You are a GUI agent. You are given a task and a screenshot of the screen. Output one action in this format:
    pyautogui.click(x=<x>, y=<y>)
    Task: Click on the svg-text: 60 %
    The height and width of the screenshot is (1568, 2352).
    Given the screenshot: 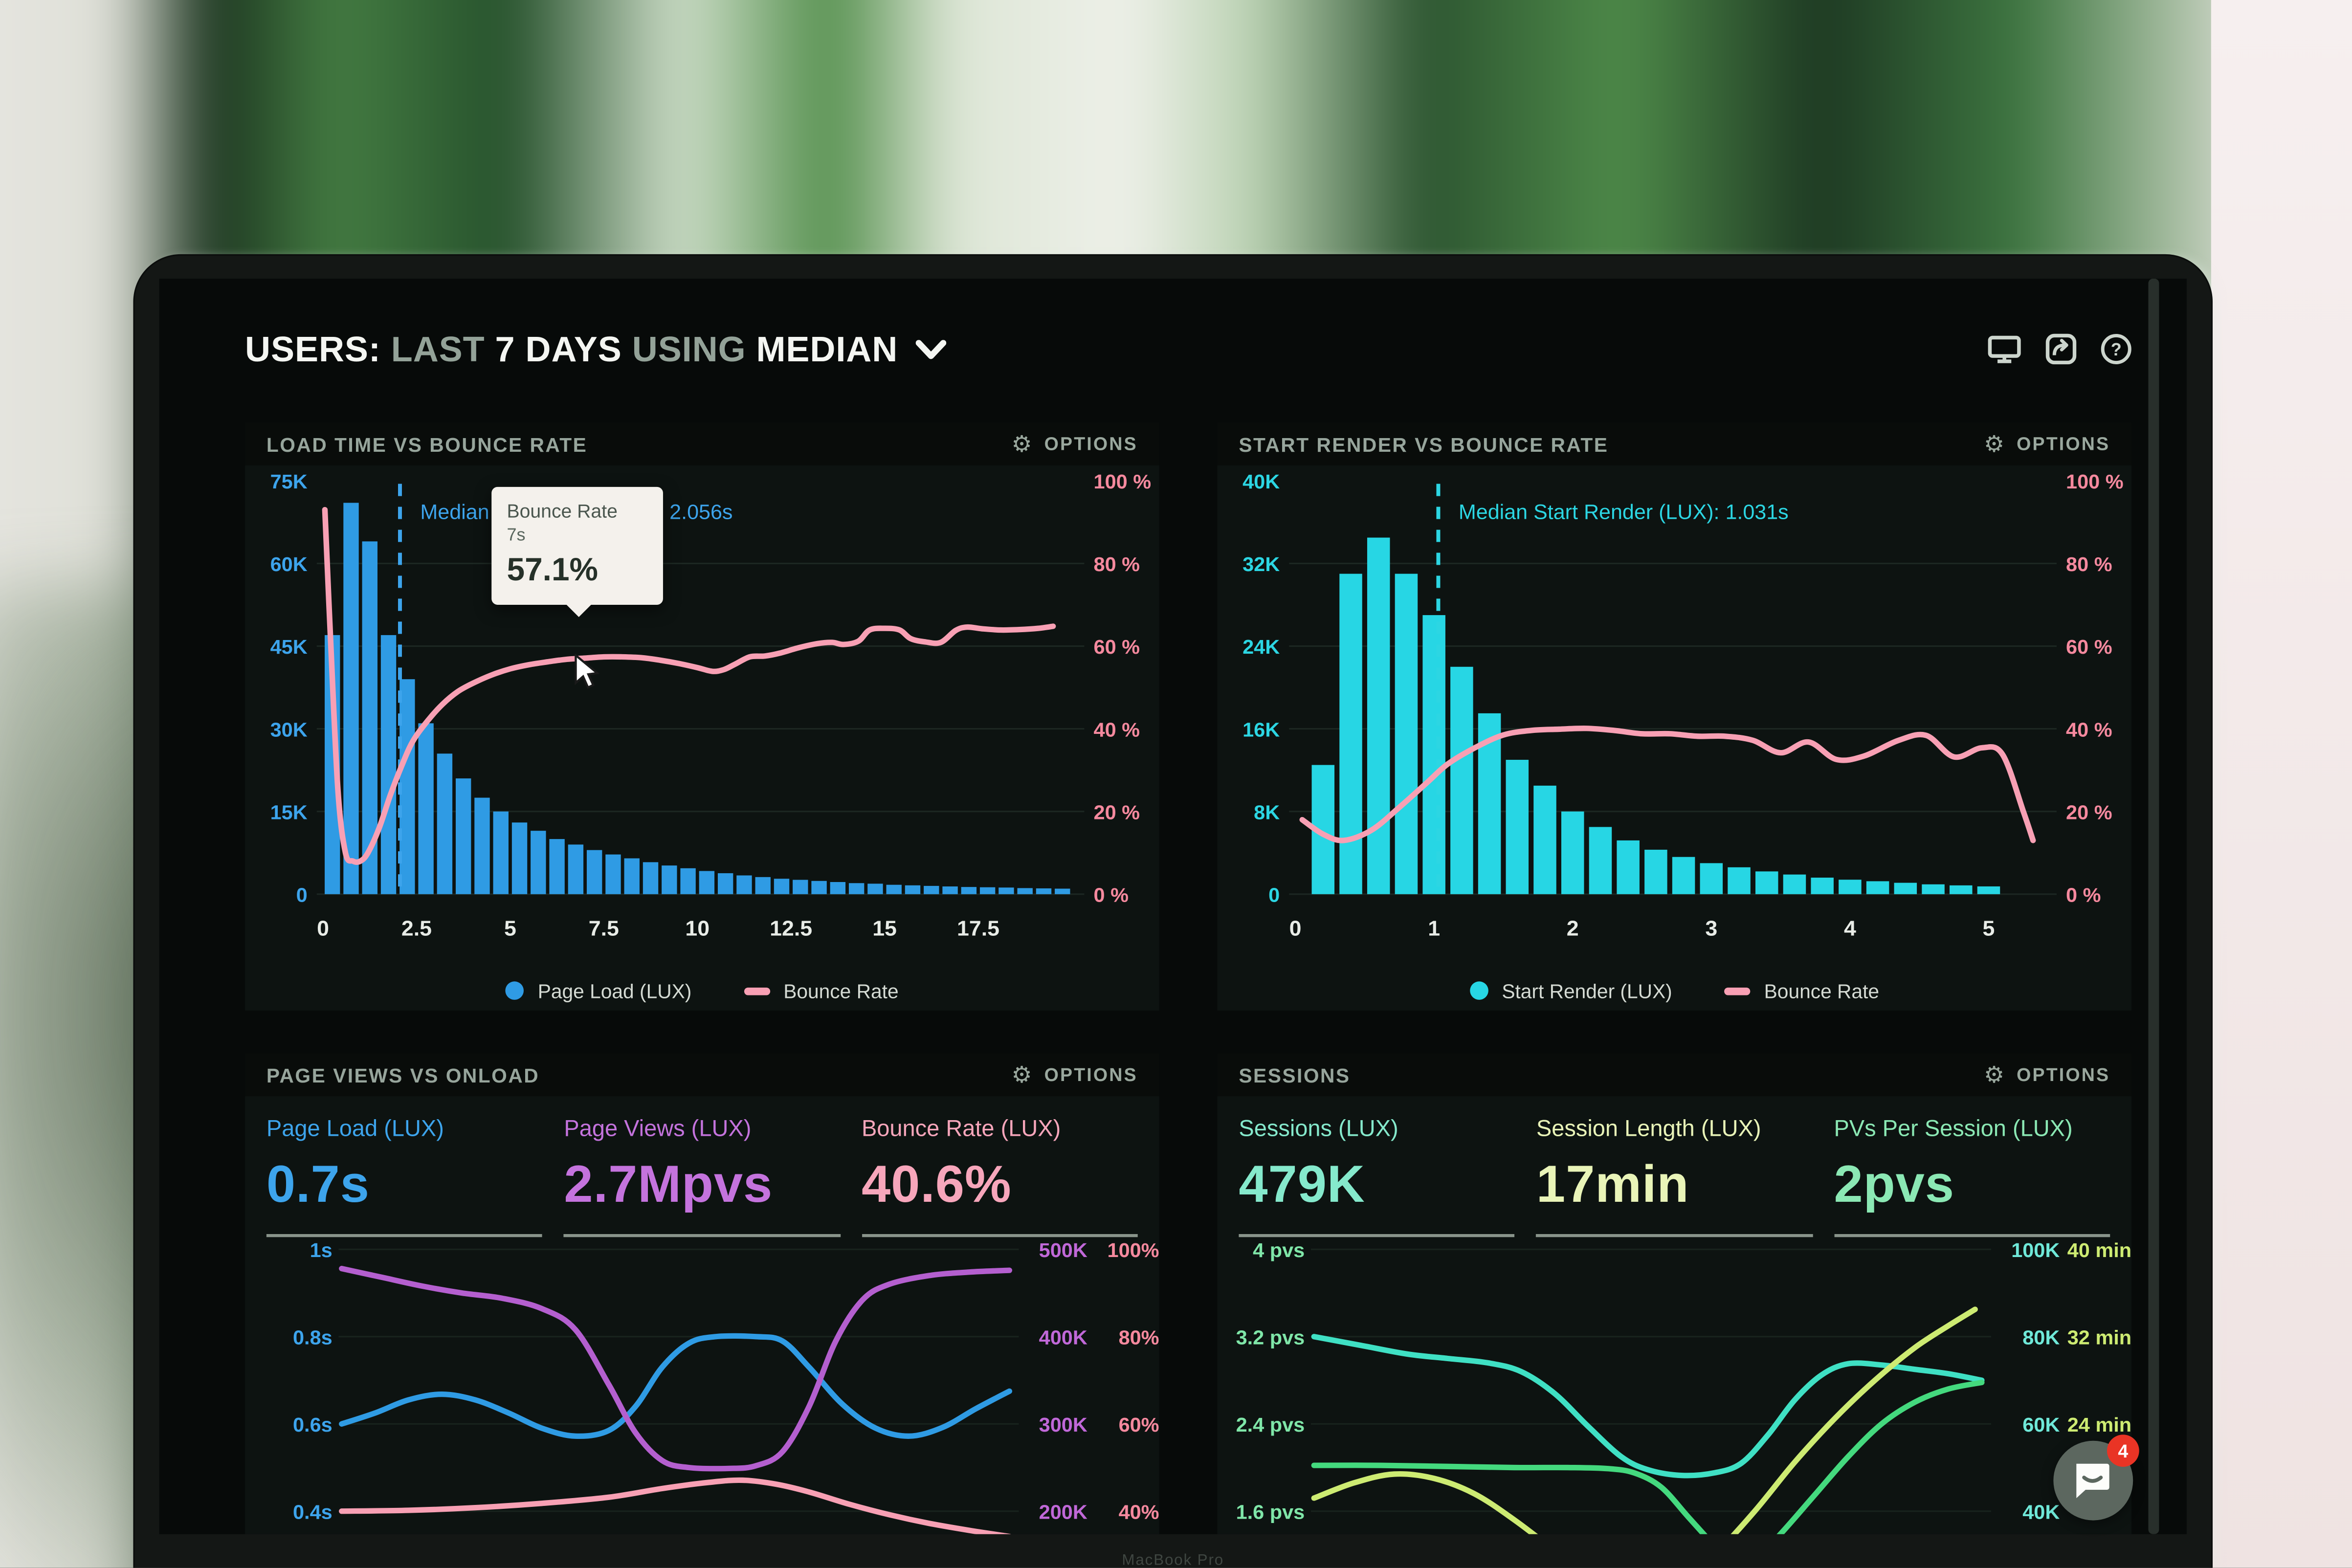 What is the action you would take?
    pyautogui.click(x=1117, y=647)
    